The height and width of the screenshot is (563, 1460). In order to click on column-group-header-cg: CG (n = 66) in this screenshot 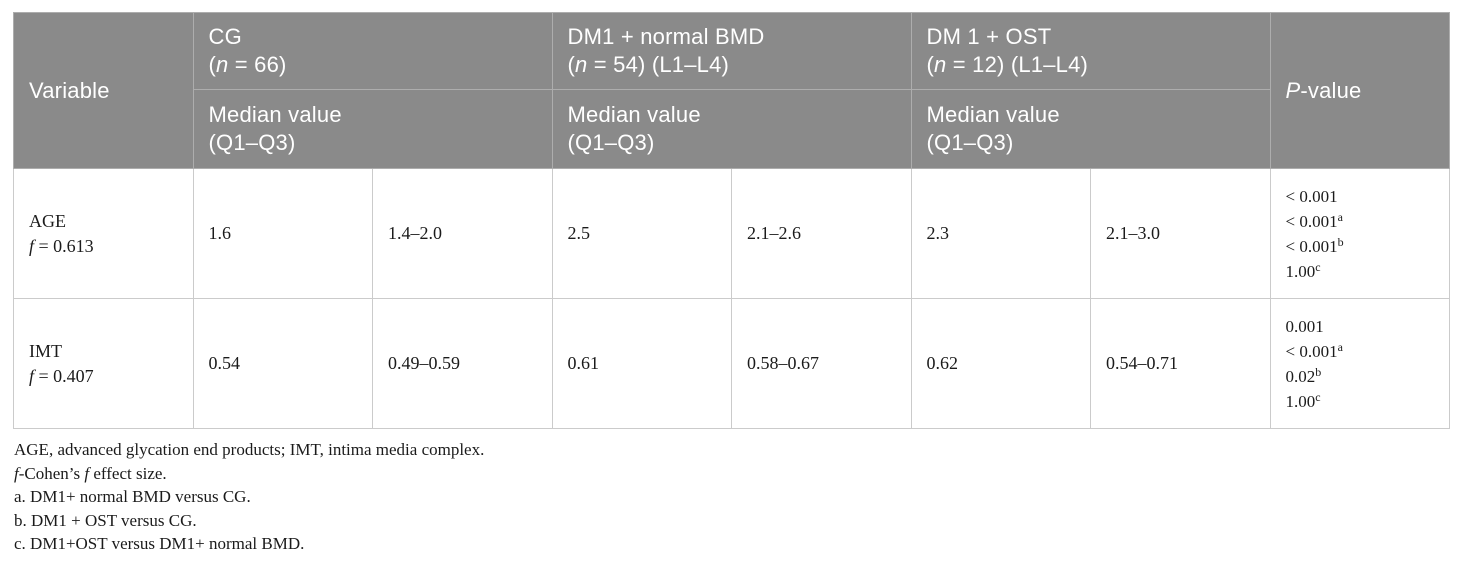, I will do `click(372, 51)`.